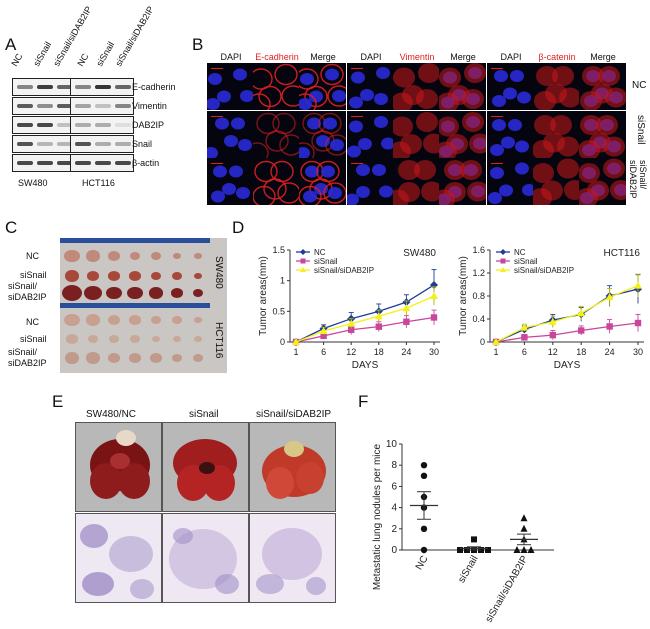 The image size is (650, 629). What do you see at coordinates (33, 275) in the screenshot?
I see `tumor-row-label: siSnail` at bounding box center [33, 275].